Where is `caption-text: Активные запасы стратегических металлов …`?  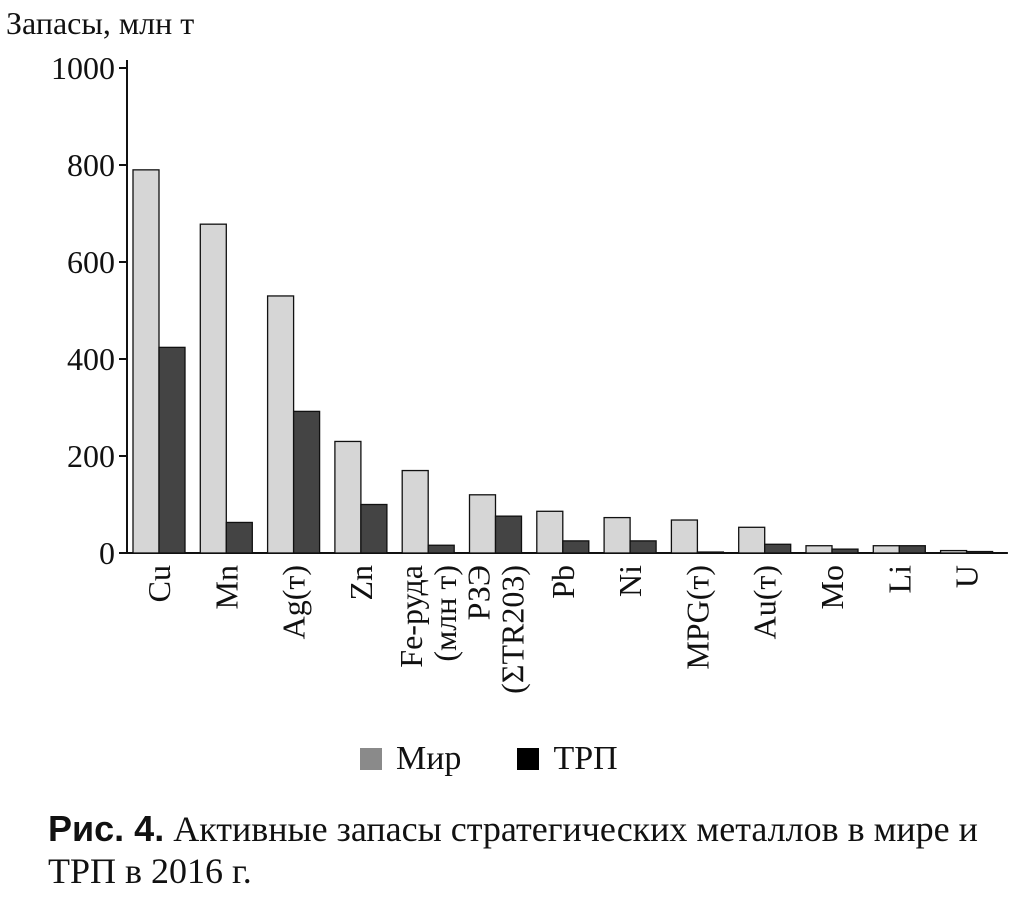
caption-text: Активные запасы стратегических металлов … is located at coordinates (513, 850).